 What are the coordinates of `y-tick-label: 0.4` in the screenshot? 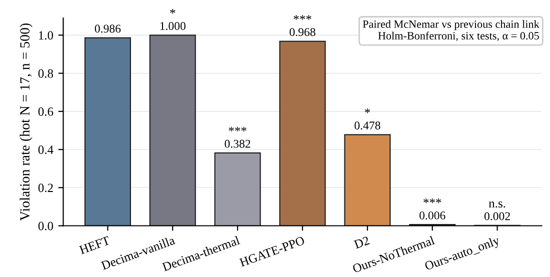 It's located at (46, 150).